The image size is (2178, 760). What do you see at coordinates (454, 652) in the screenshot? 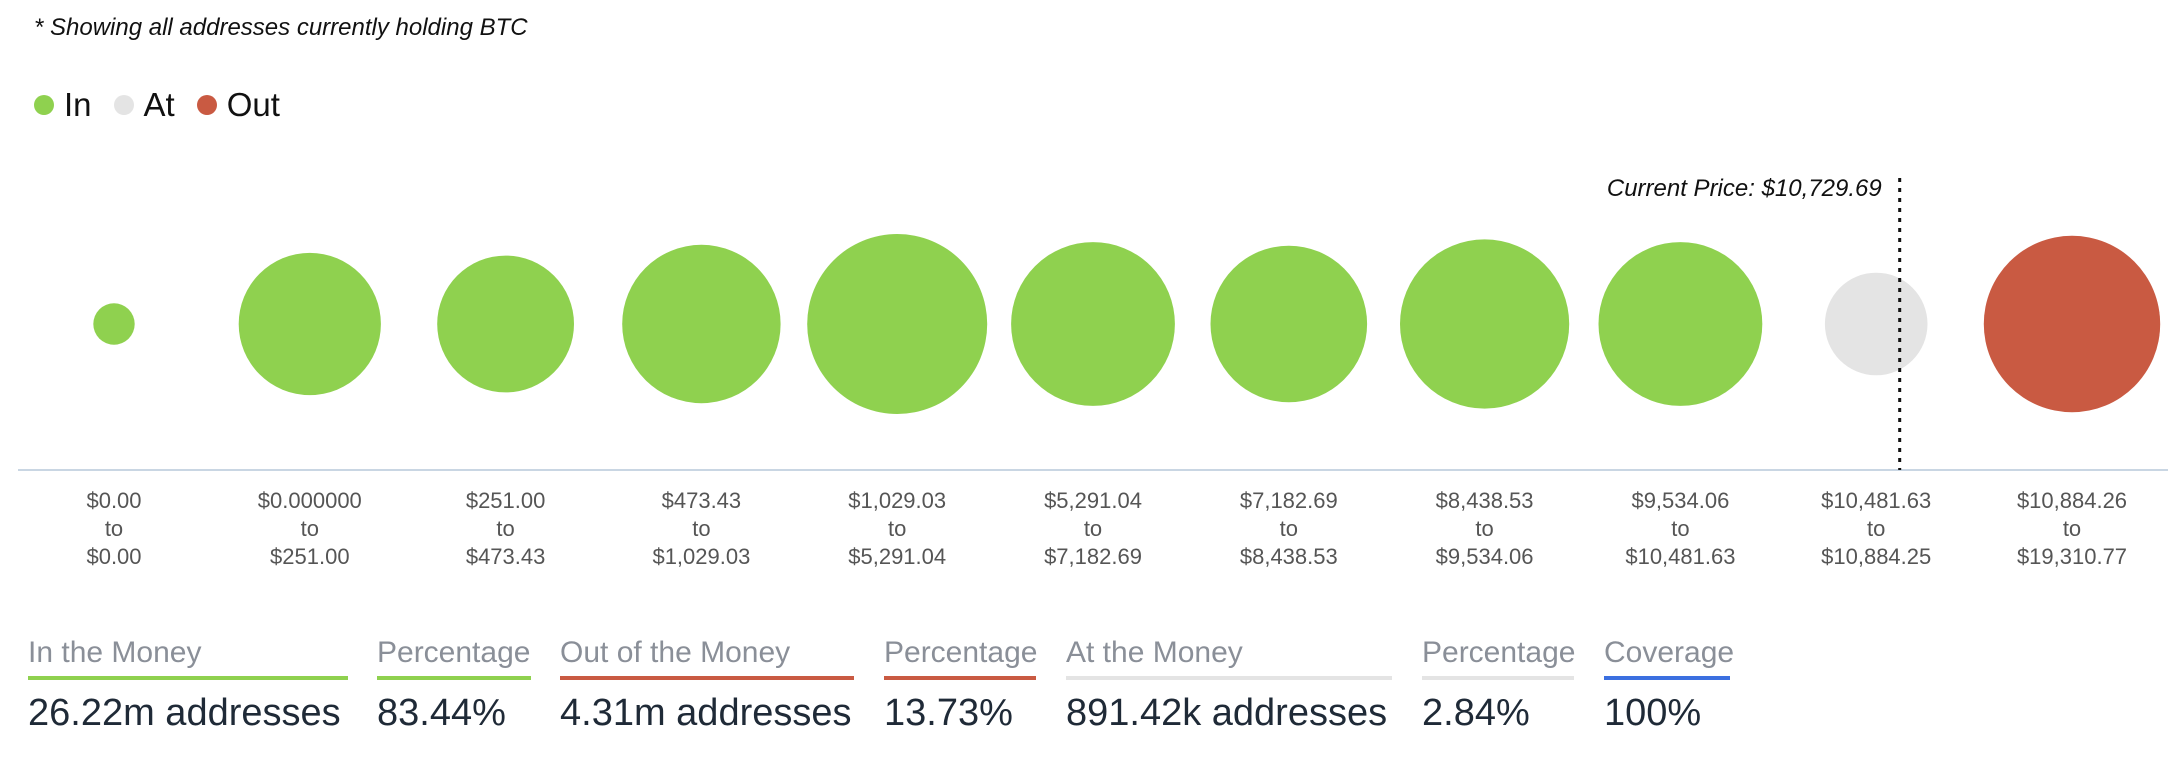
I see `stat-label-in-percentage: Percentage` at bounding box center [454, 652].